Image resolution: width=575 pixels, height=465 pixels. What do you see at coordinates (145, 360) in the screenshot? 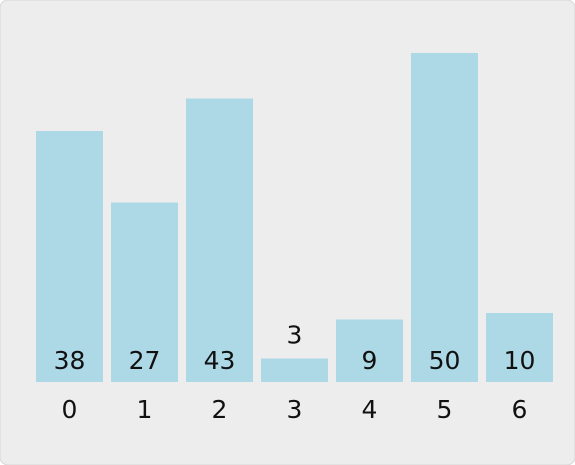
I see `value-label: 27` at bounding box center [145, 360].